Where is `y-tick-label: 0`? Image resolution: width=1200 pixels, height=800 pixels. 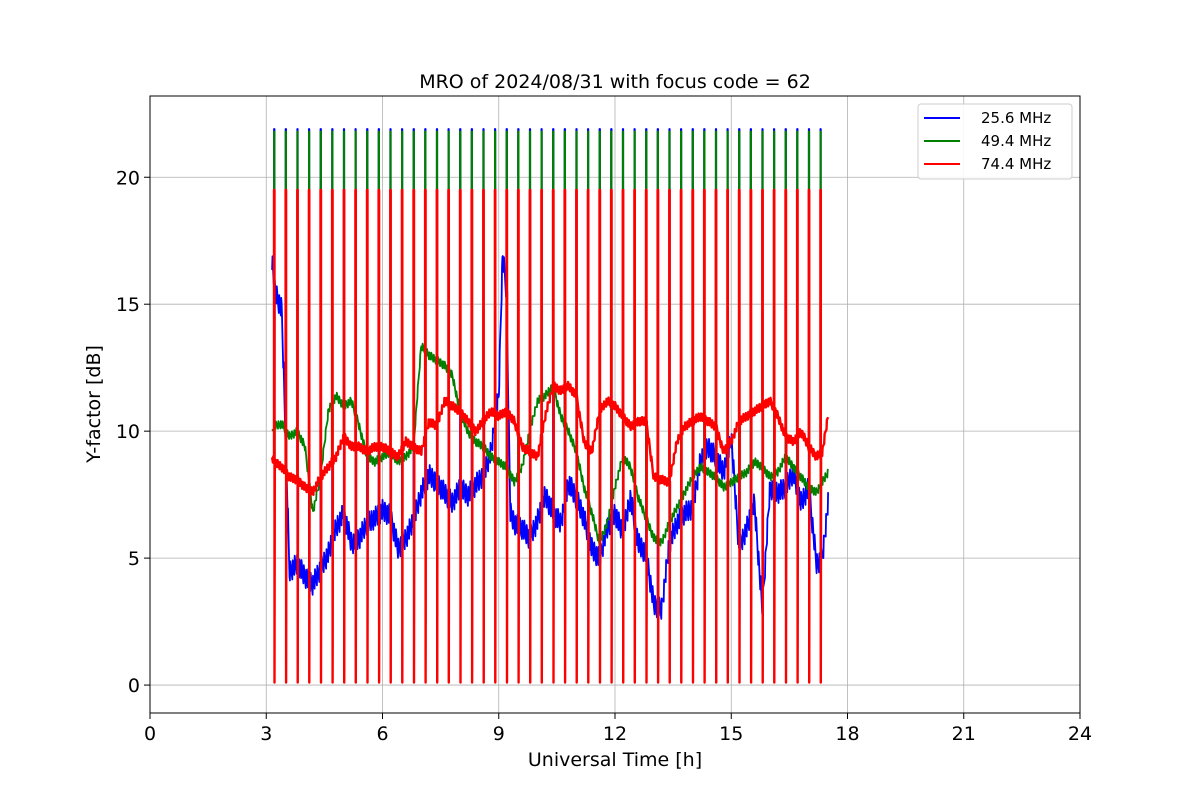 y-tick-label: 0 is located at coordinates (134, 686).